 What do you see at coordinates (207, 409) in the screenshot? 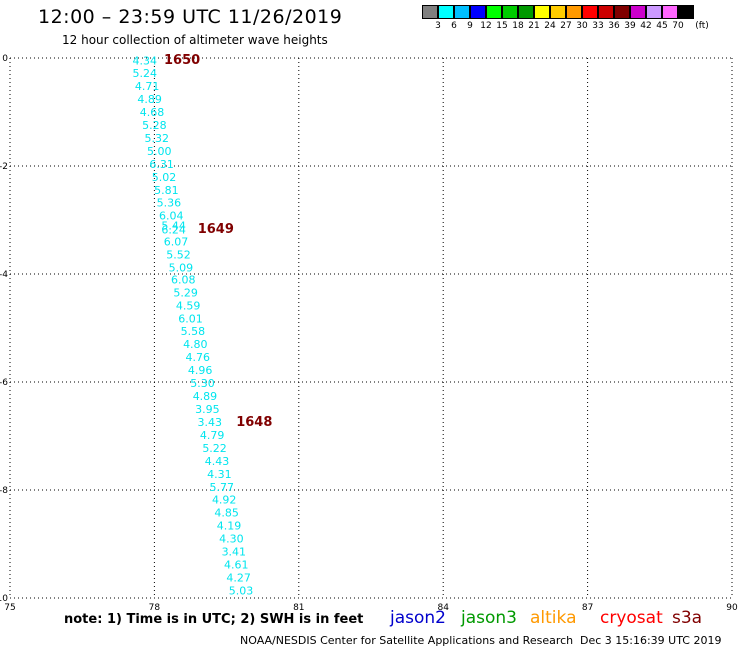
I see `wave-height-label: 3.95` at bounding box center [207, 409].